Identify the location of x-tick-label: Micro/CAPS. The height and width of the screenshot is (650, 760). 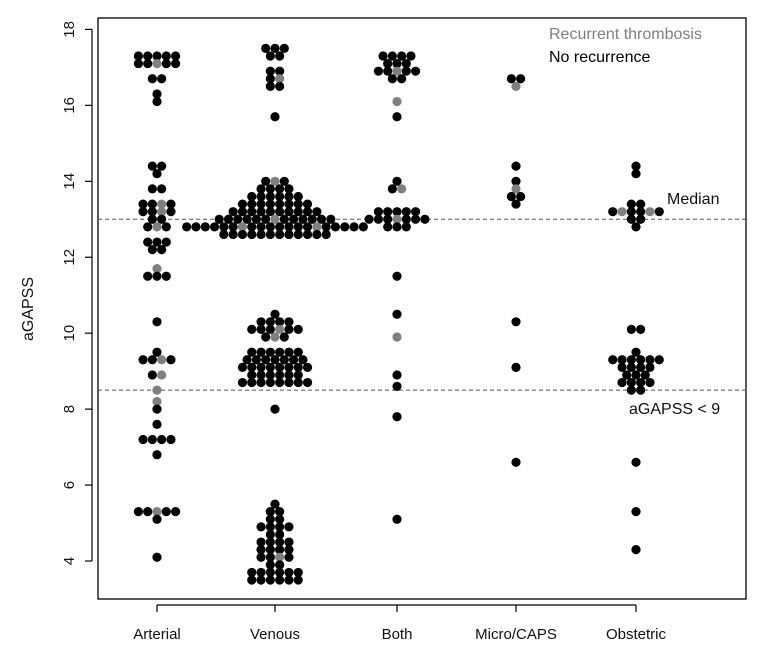
(516, 634).